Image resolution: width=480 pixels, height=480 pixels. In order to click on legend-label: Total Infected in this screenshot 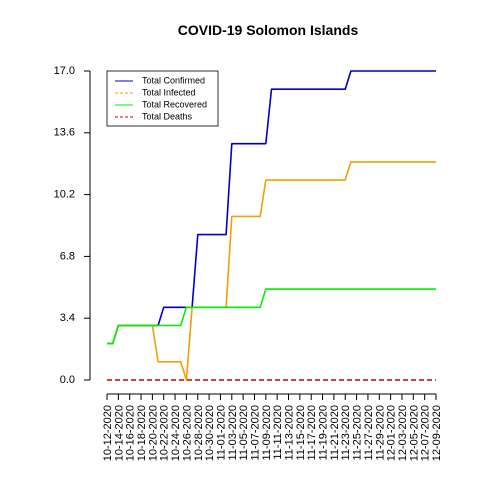, I will do `click(169, 92)`.